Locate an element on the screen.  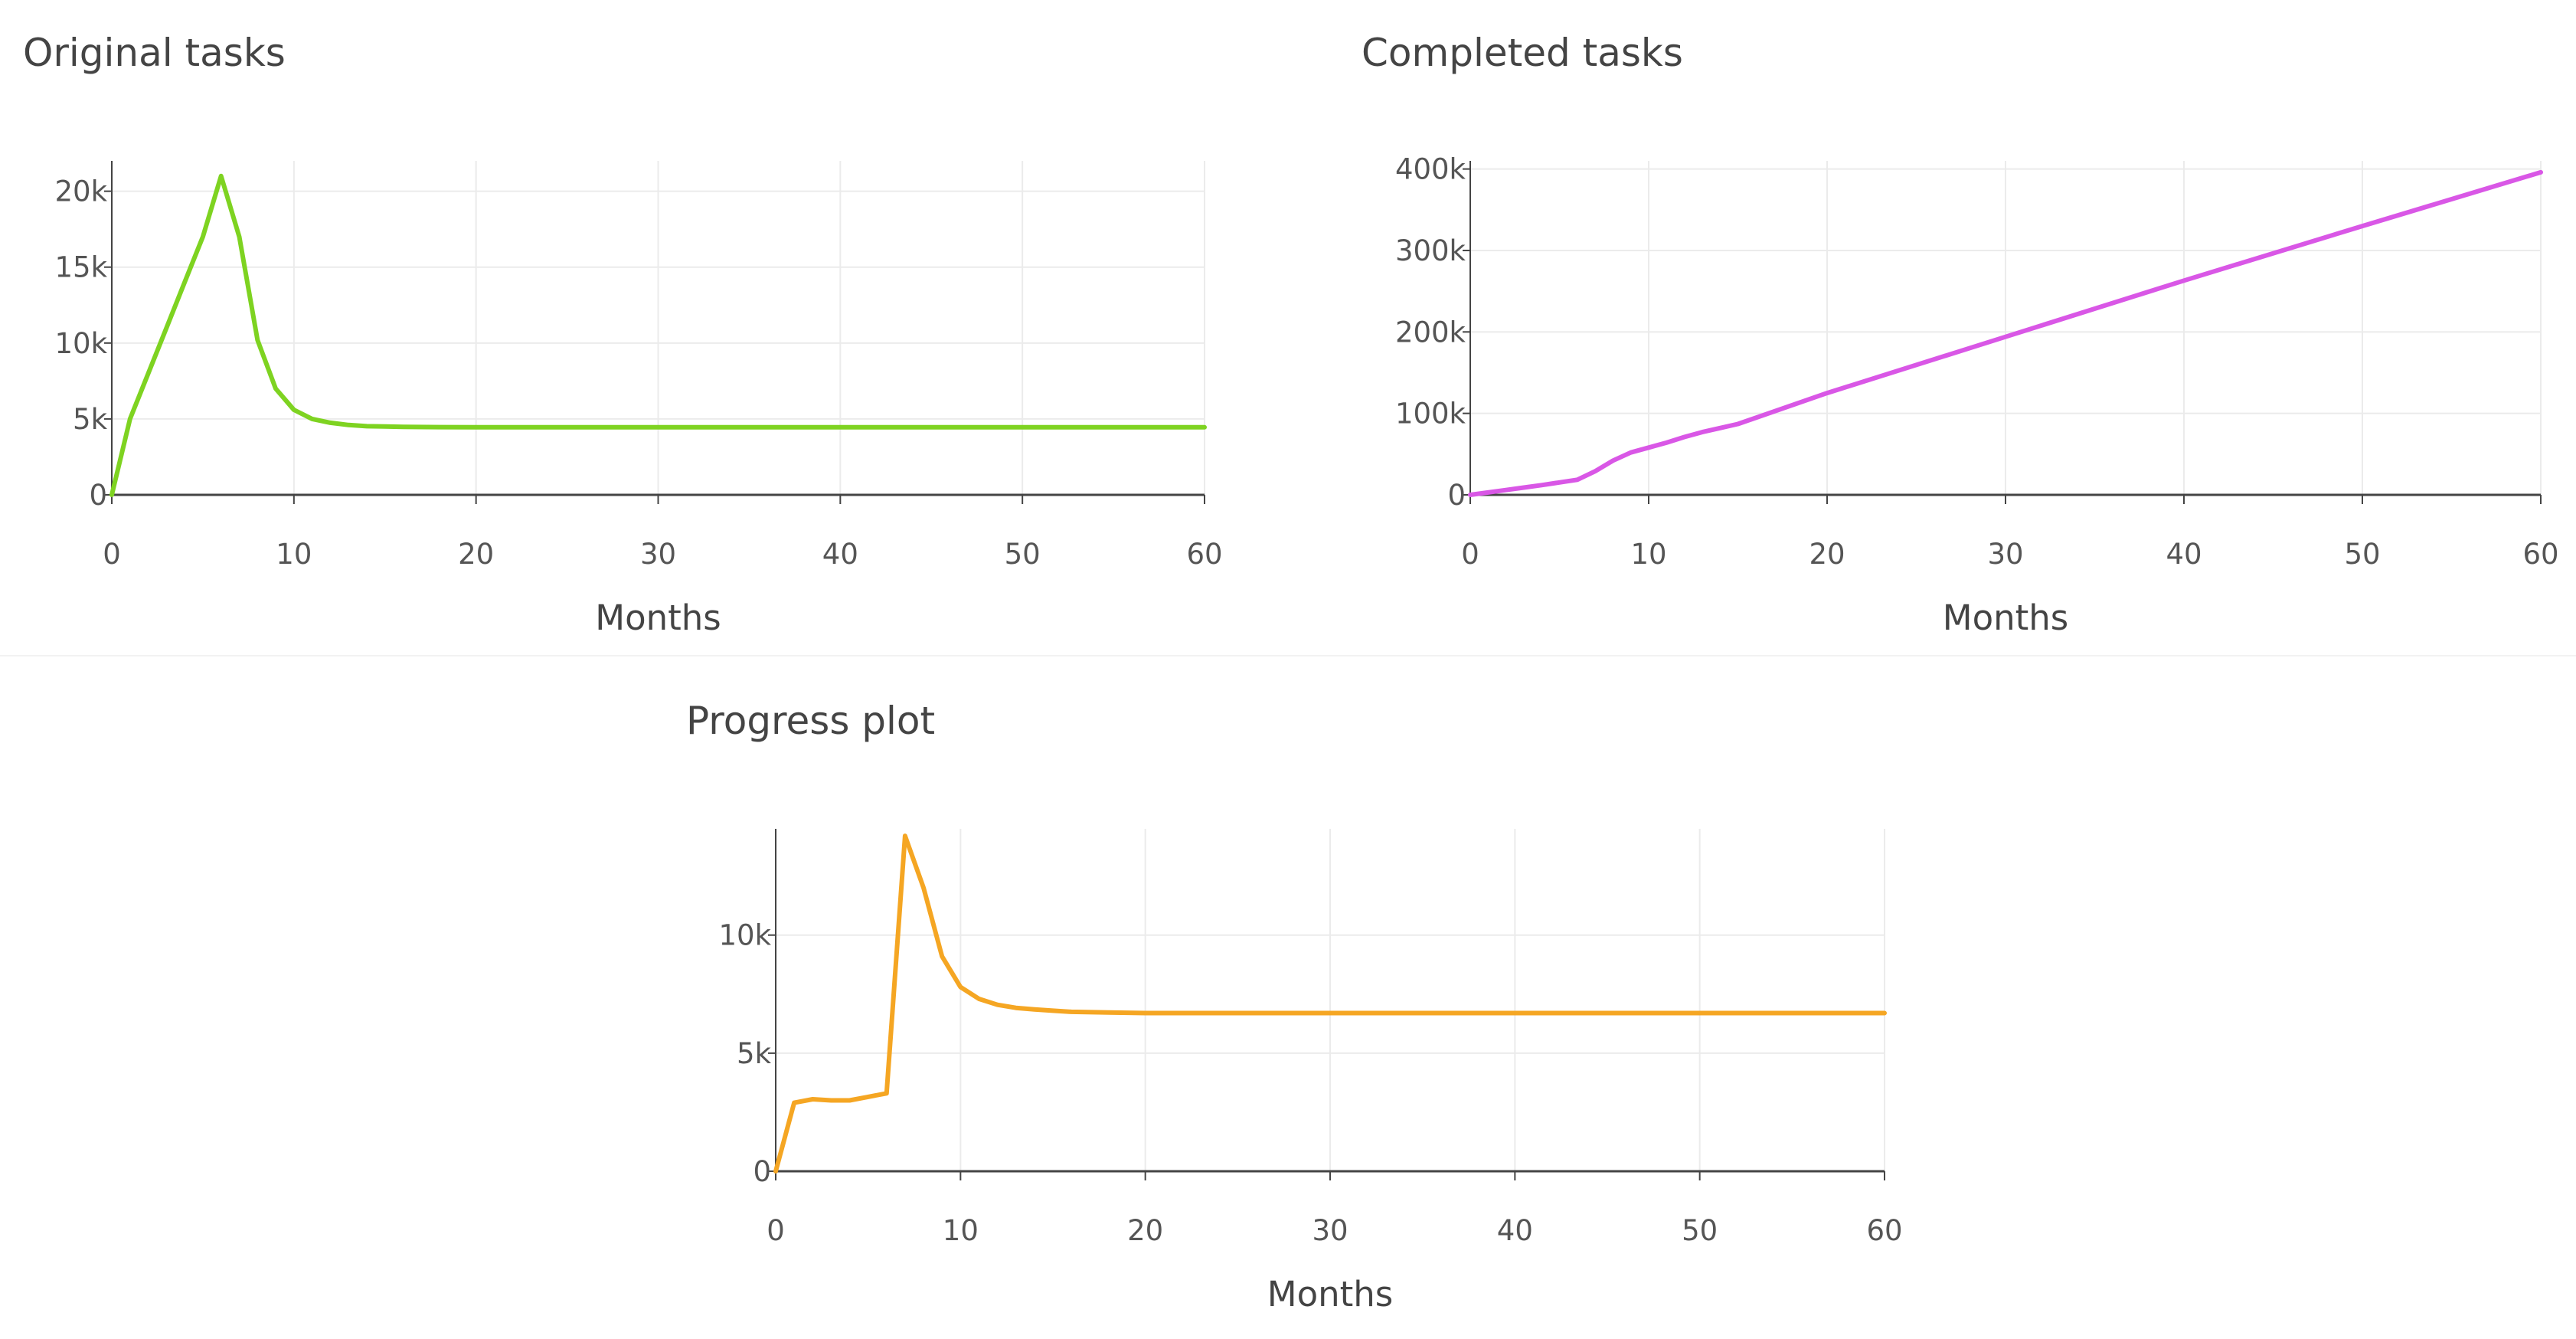
y-tick-label: 20k is located at coordinates (80, 191).